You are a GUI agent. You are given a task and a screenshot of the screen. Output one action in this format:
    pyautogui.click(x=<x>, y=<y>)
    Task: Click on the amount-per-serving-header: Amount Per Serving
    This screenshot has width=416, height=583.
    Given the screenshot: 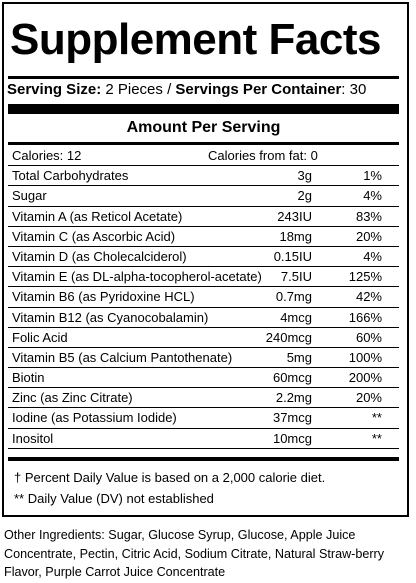 What is the action you would take?
    pyautogui.click(x=203, y=127)
    